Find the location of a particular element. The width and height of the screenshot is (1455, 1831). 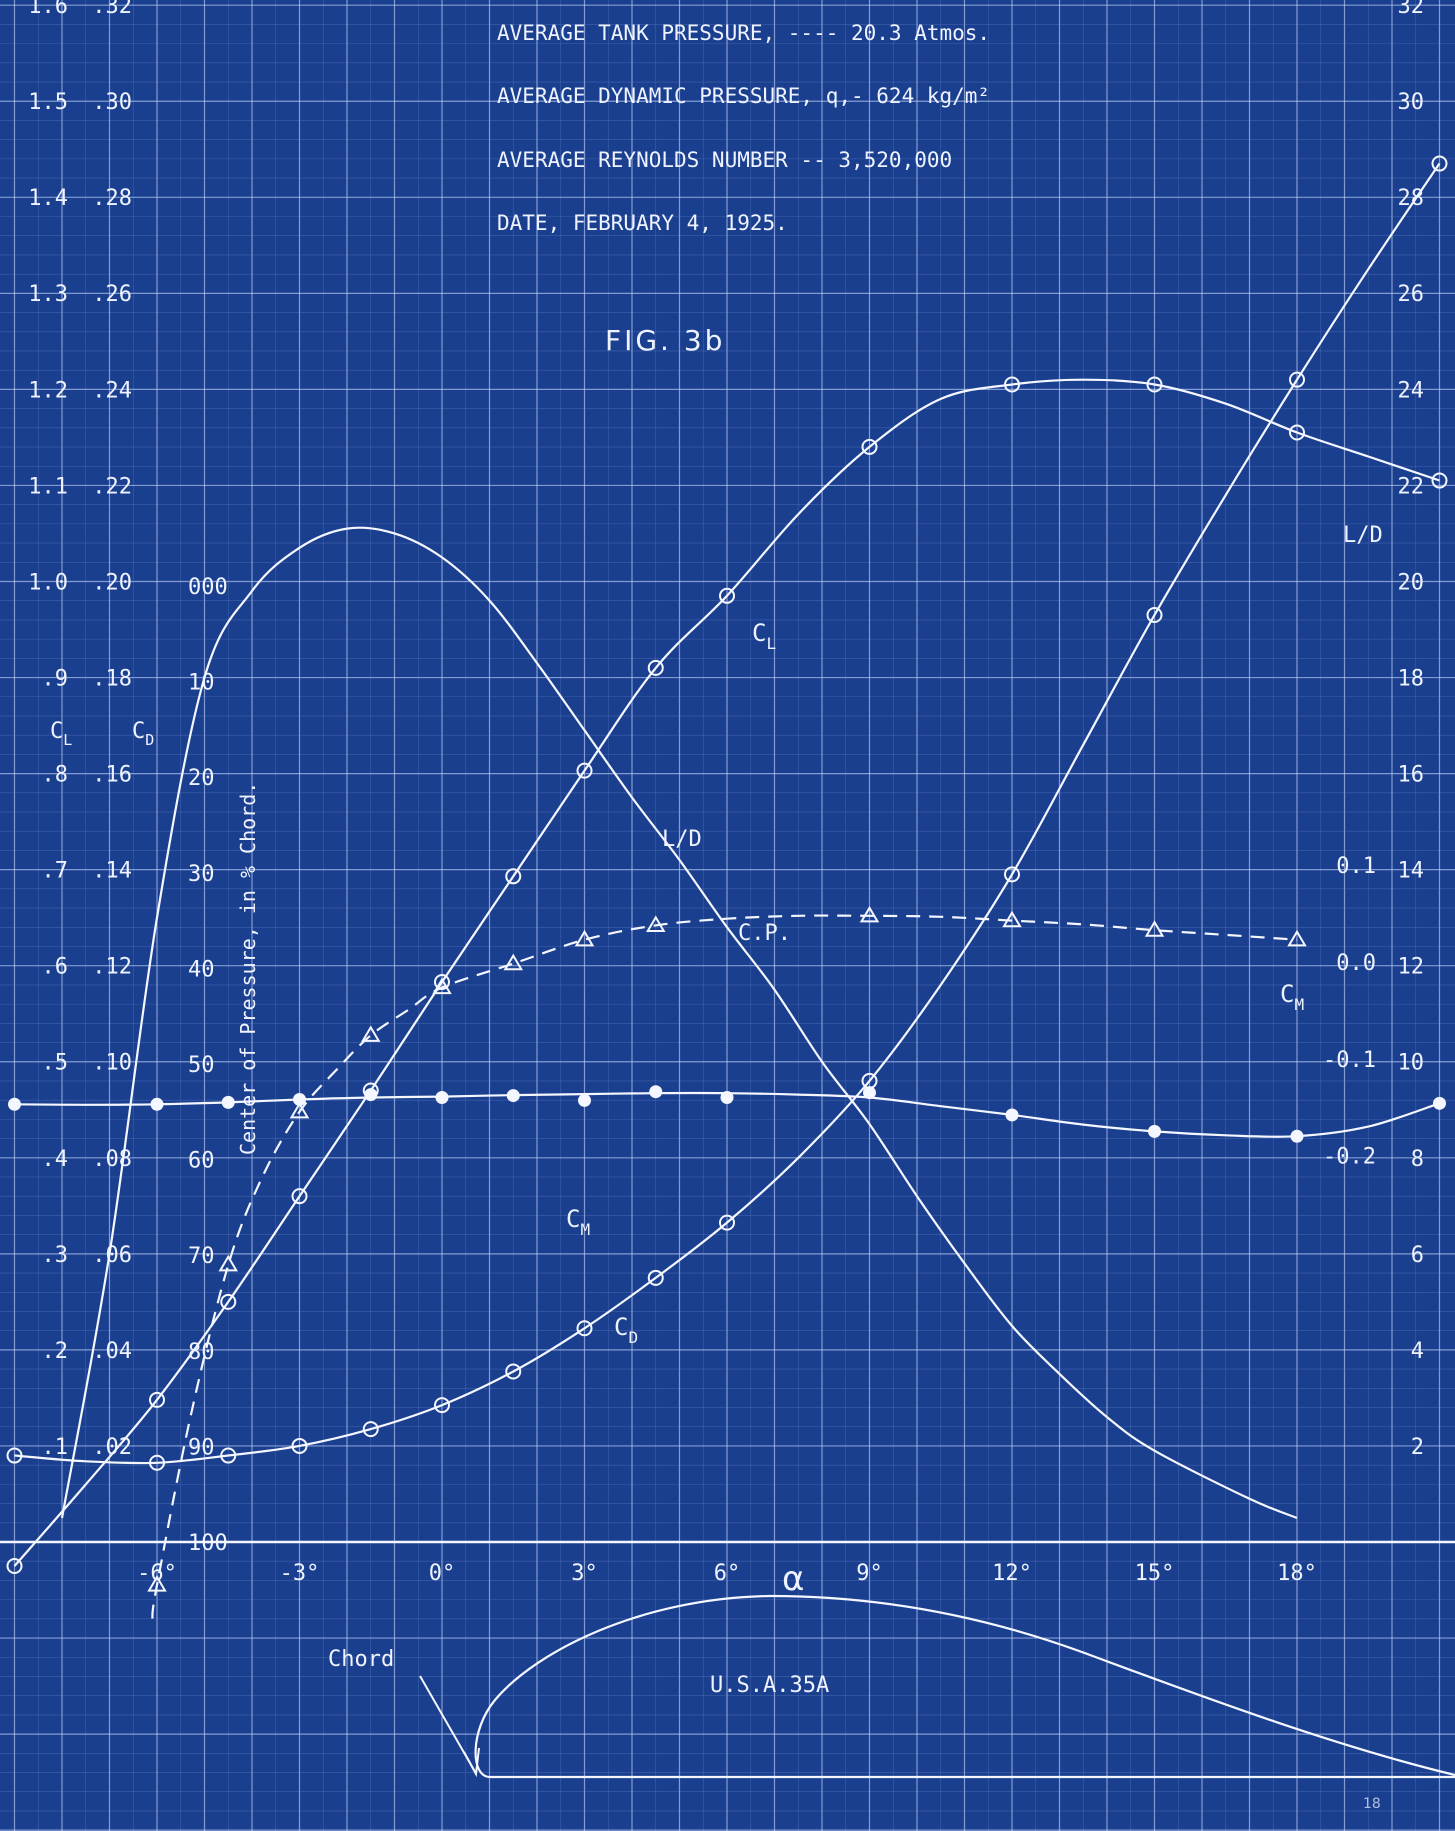

cl-tick-label: .3 is located at coordinates (55, 1255).